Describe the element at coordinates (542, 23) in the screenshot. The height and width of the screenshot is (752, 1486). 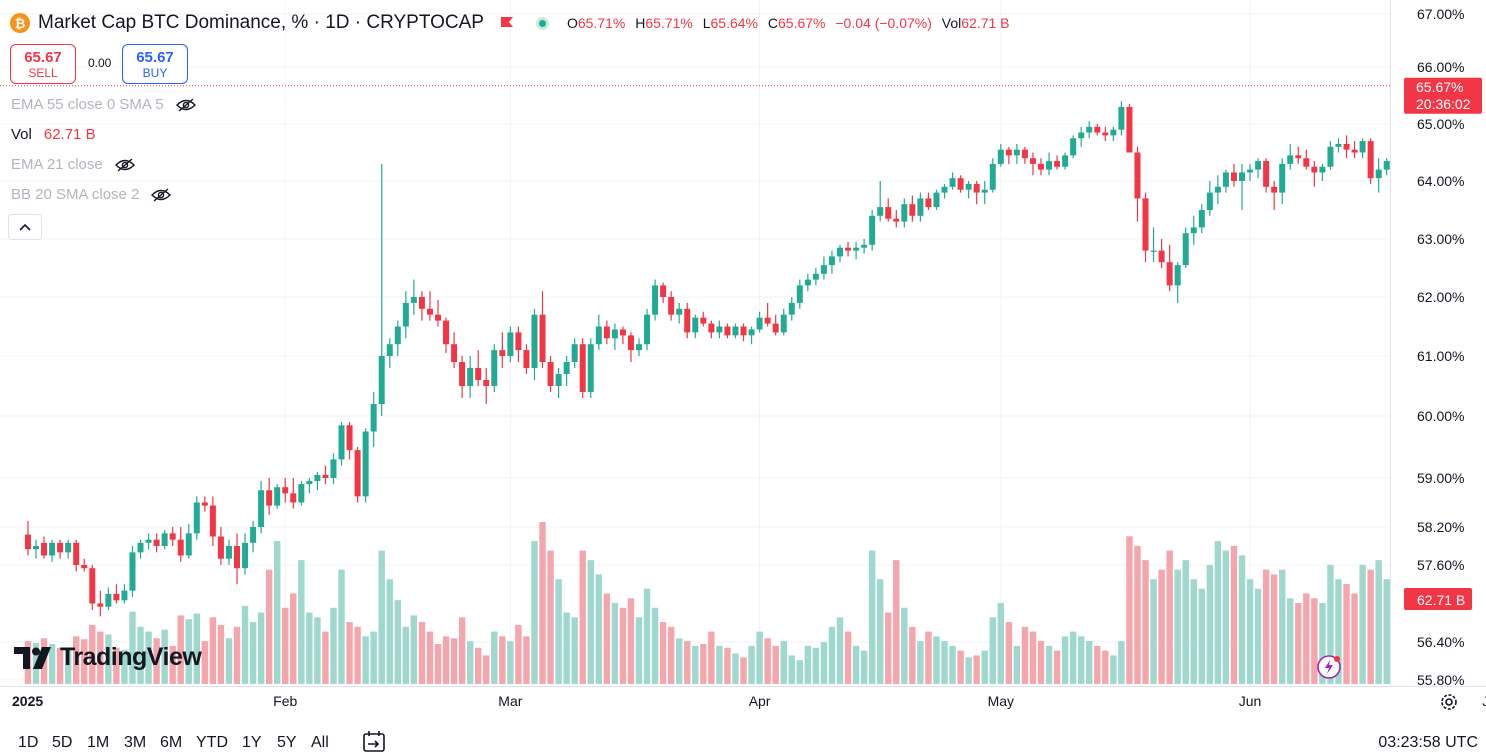
I see `market-status-icon` at that location.